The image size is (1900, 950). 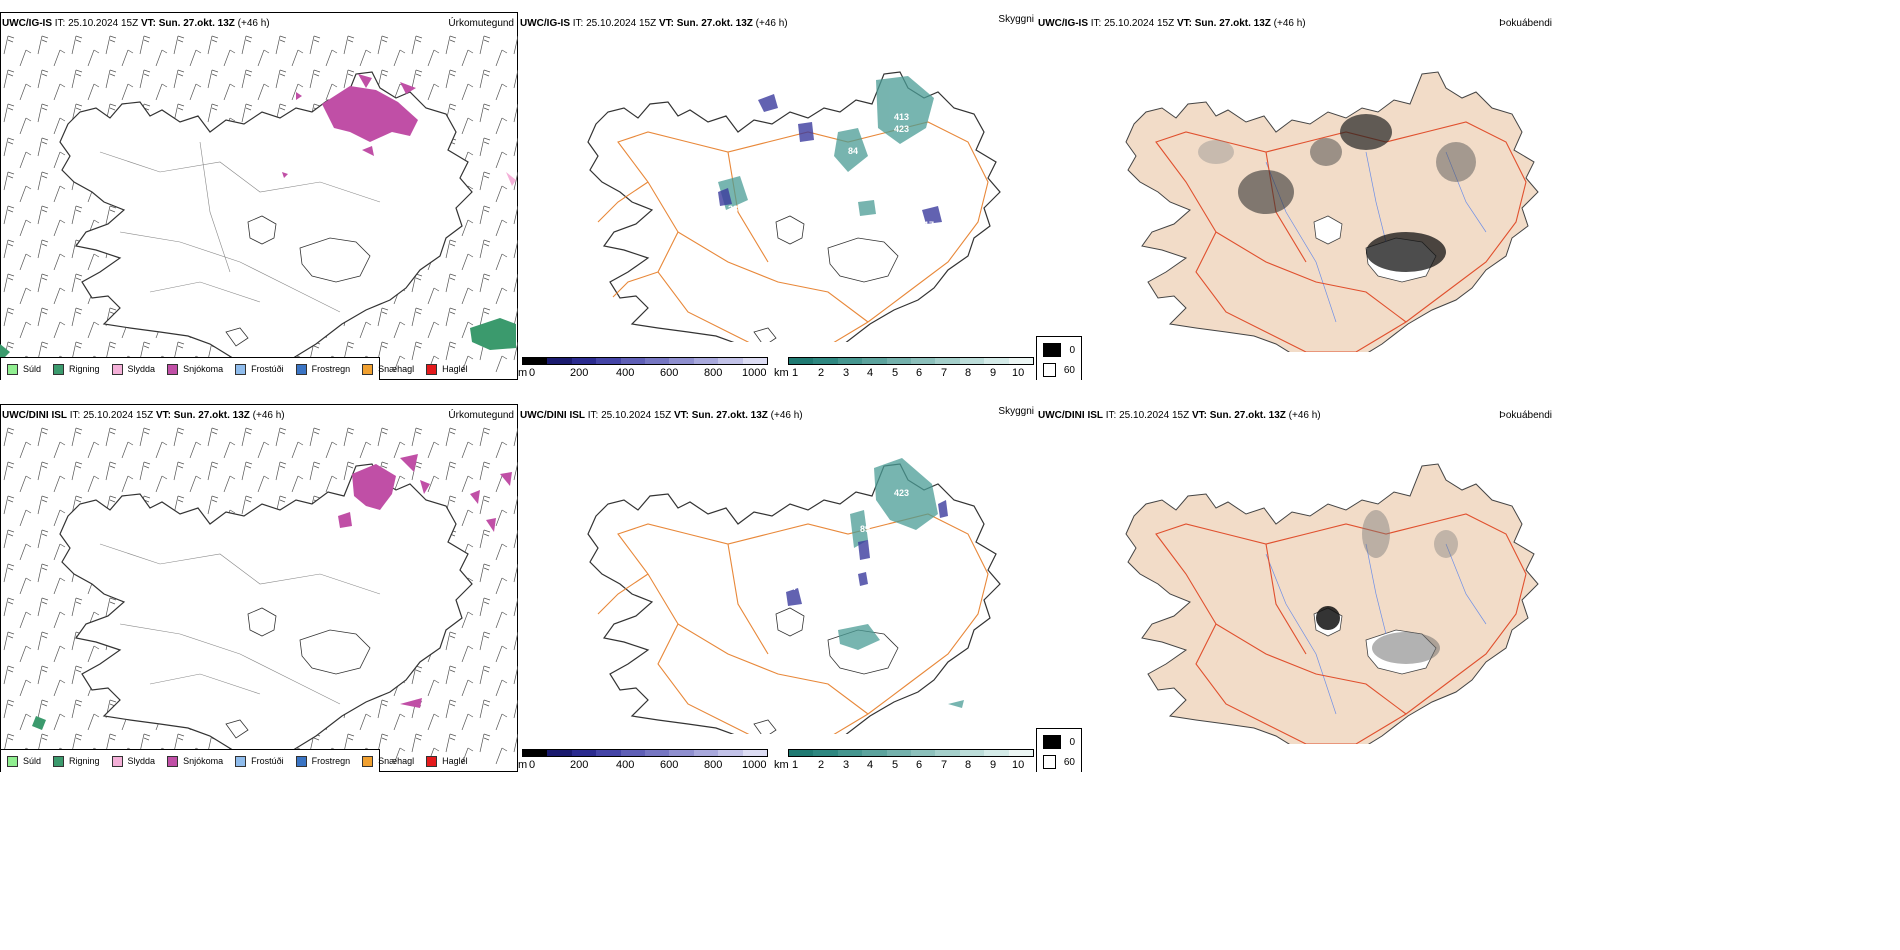 What do you see at coordinates (863, 181) in the screenshot?
I see `cloud-number: 106` at bounding box center [863, 181].